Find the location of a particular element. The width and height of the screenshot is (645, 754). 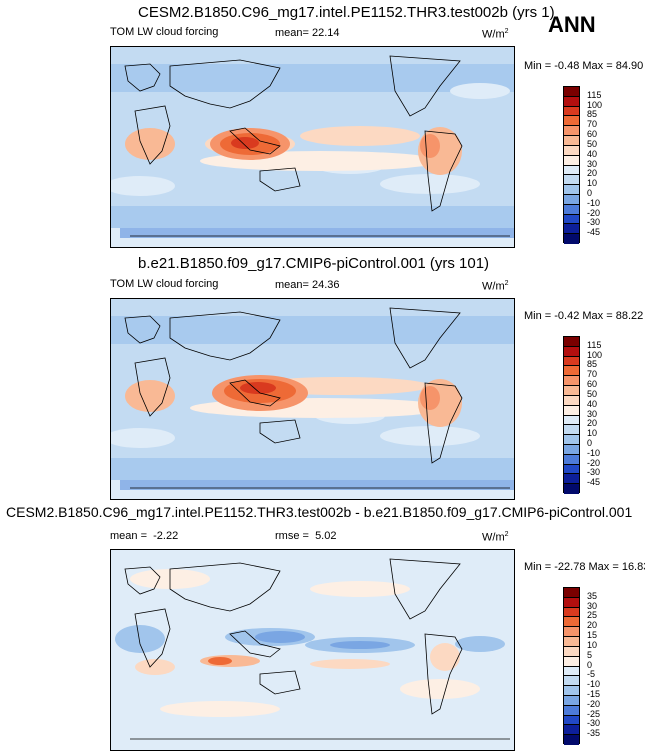

panel-3-mean-value: -2.22 is located at coordinates (166, 536).